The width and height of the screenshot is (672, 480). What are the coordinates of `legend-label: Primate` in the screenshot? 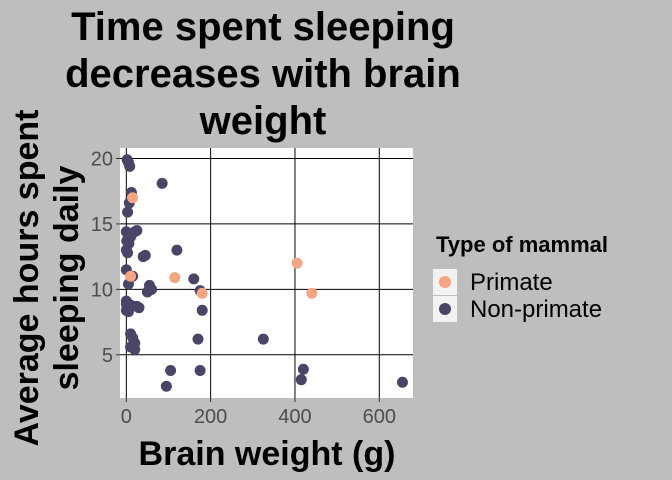 It's located at (511, 282).